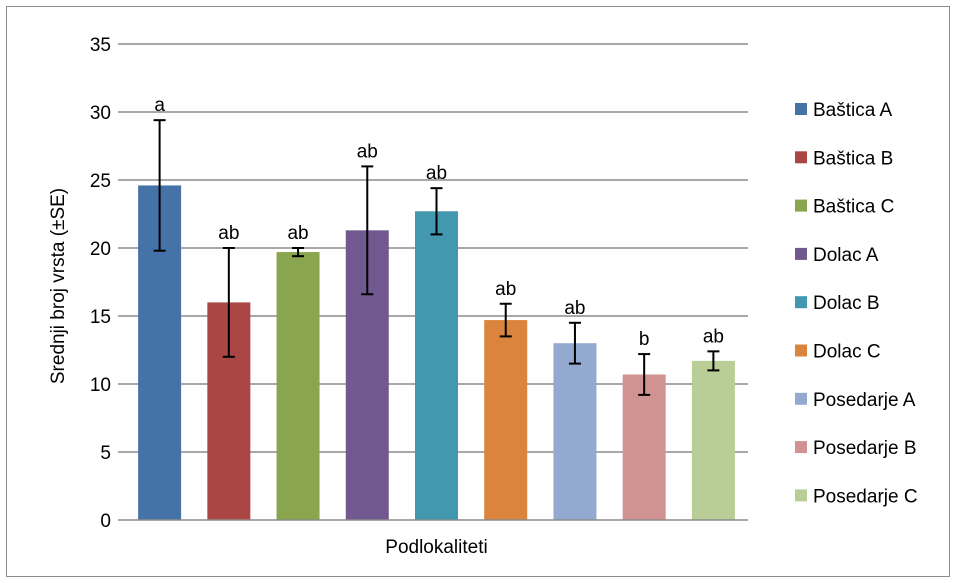 Image resolution: width=956 pixels, height=583 pixels. I want to click on legend-label: Dolac A, so click(846, 255).